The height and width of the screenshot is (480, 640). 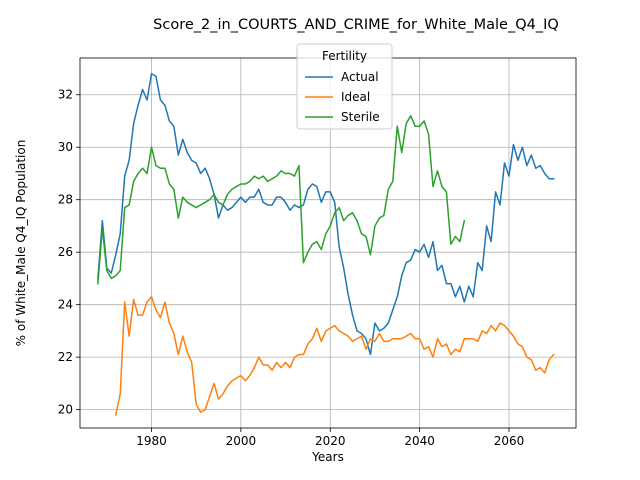 What do you see at coordinates (419, 441) in the screenshot?
I see `x-tick-label: 2040` at bounding box center [419, 441].